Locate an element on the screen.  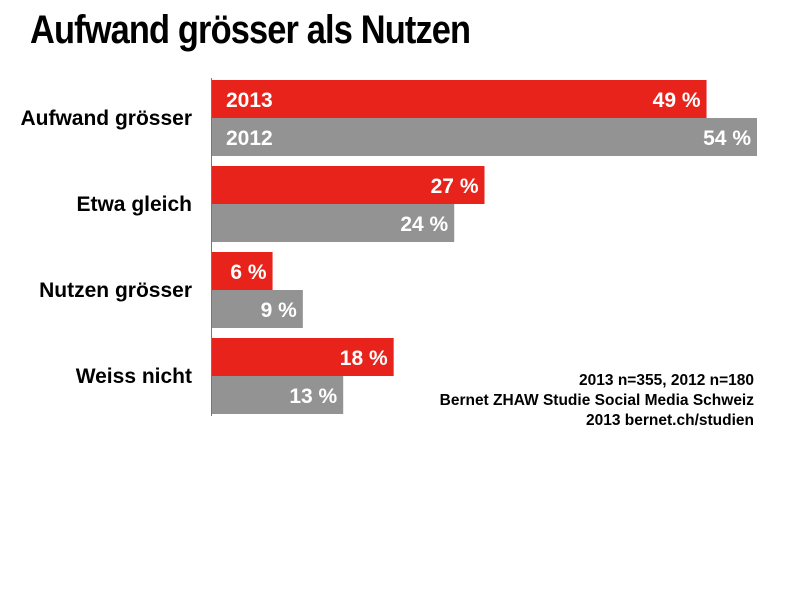
category-label-nutzen-gr-sser: Nutzen grösser is located at coordinates (115, 290).